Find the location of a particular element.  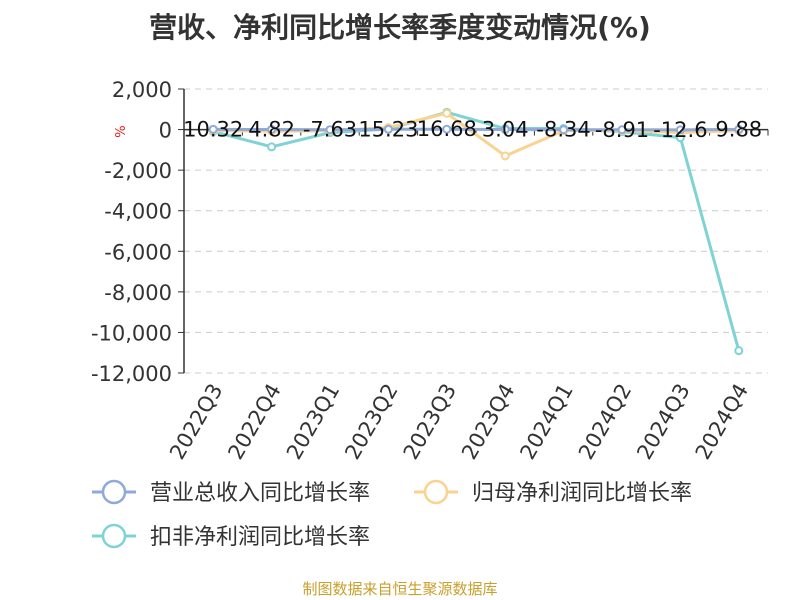

data-label: -12.6 is located at coordinates (680, 130).